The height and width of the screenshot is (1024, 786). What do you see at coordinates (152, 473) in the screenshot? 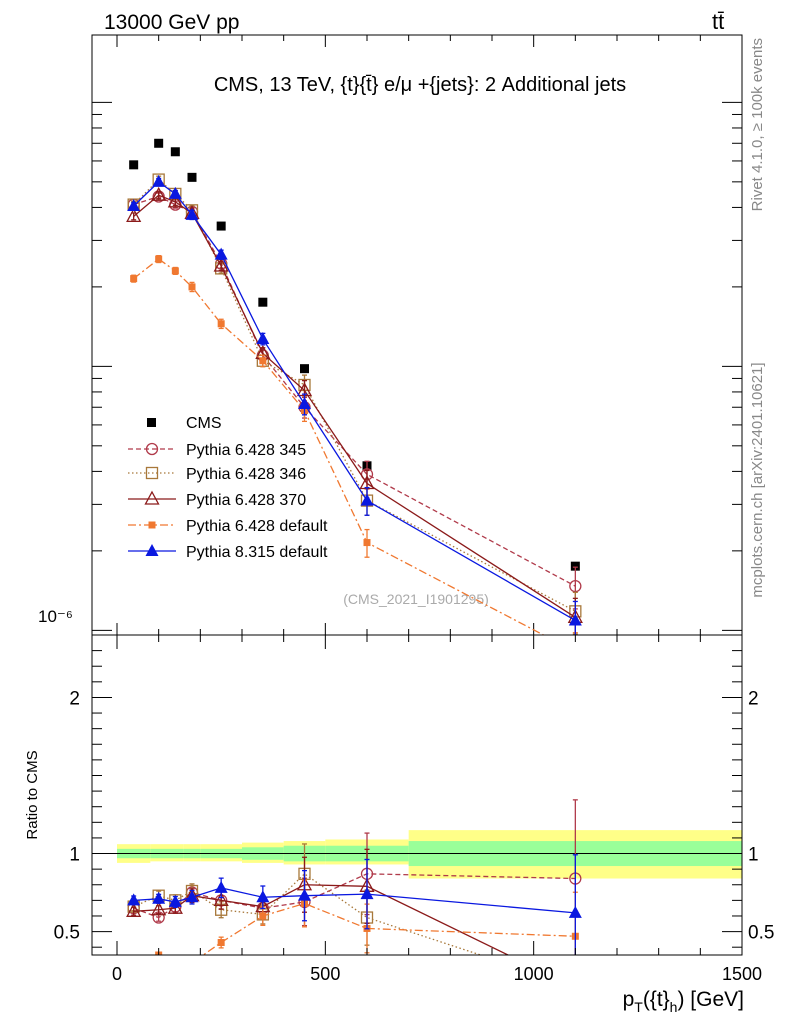
I see `legend-marker-p346` at bounding box center [152, 473].